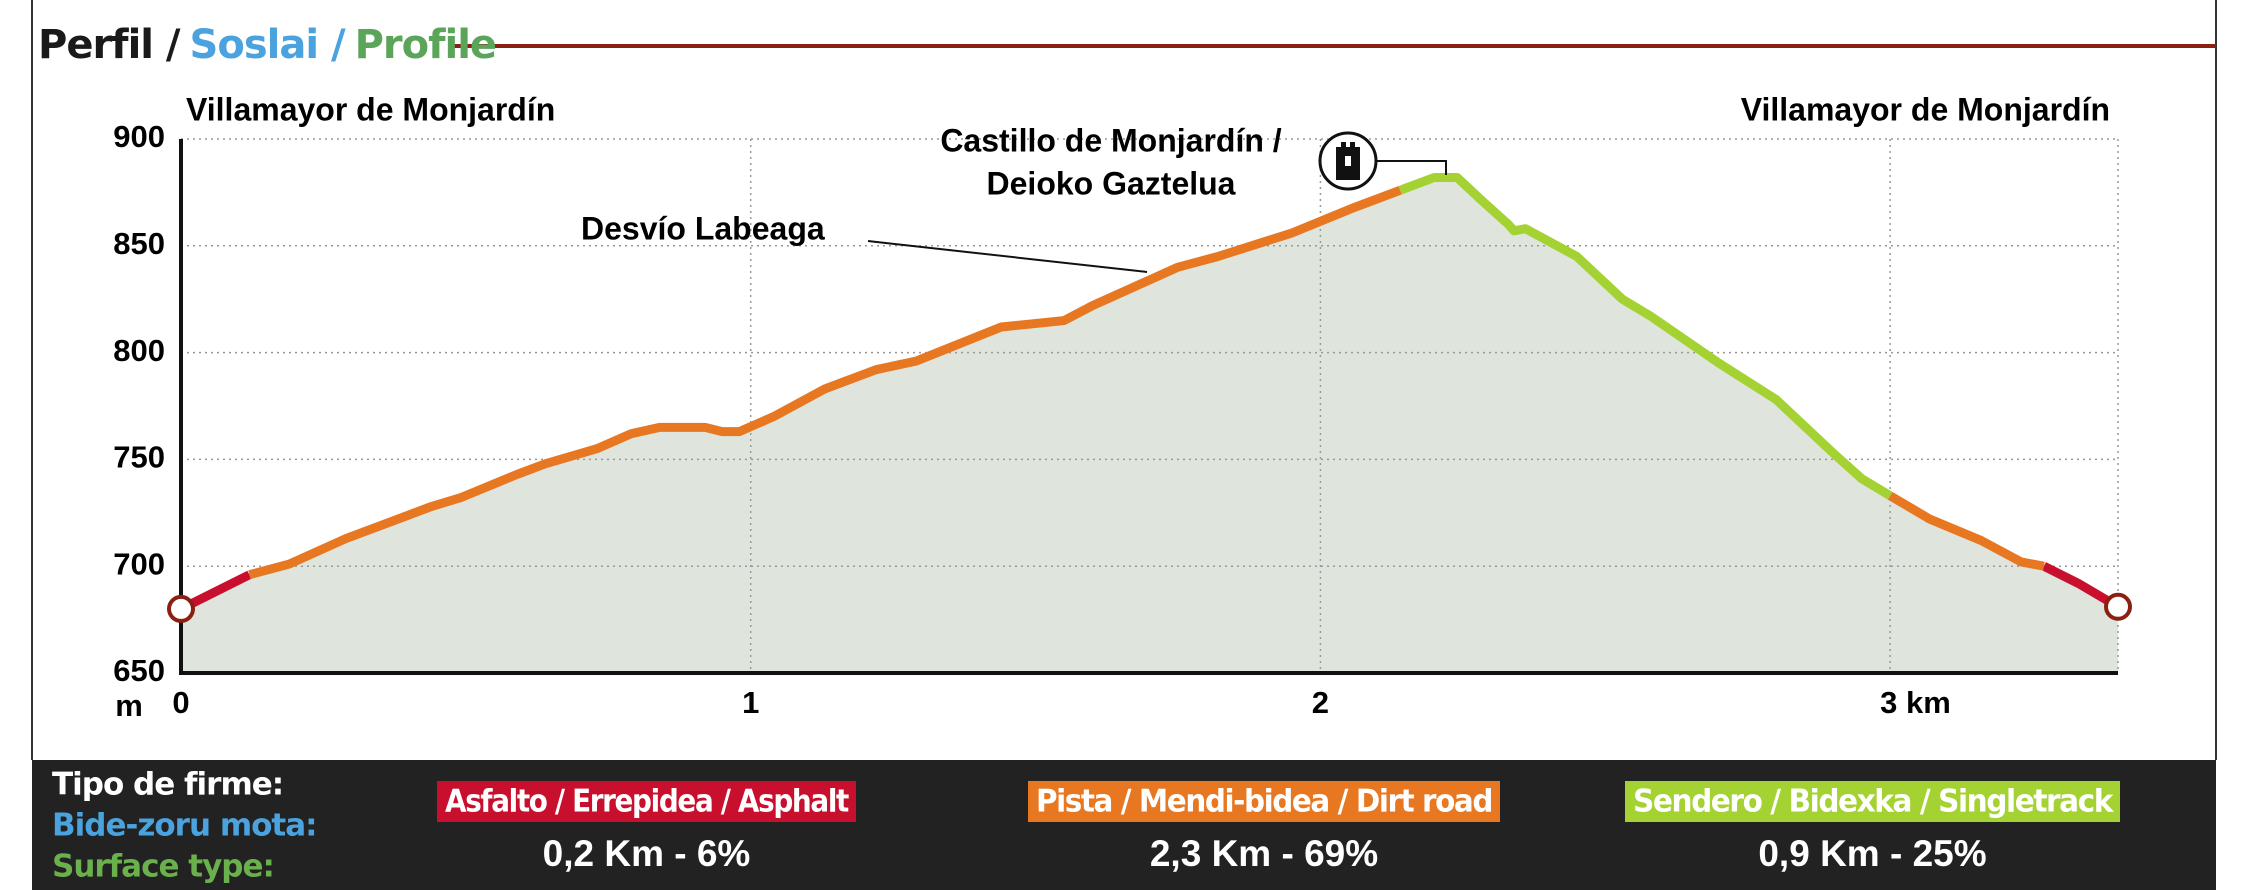 The image size is (2249, 890). Describe the element at coordinates (184, 826) in the screenshot. I see `legend-title: Bide-zoru mota:` at that location.